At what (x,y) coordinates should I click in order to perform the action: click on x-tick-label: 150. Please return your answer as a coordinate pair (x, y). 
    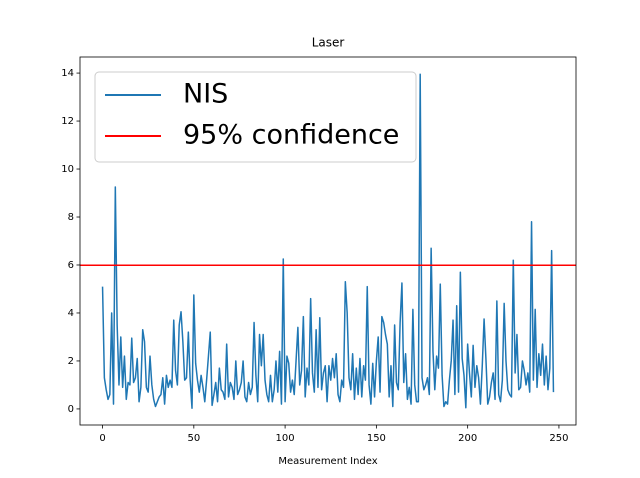
    Looking at the image, I should click on (376, 438).